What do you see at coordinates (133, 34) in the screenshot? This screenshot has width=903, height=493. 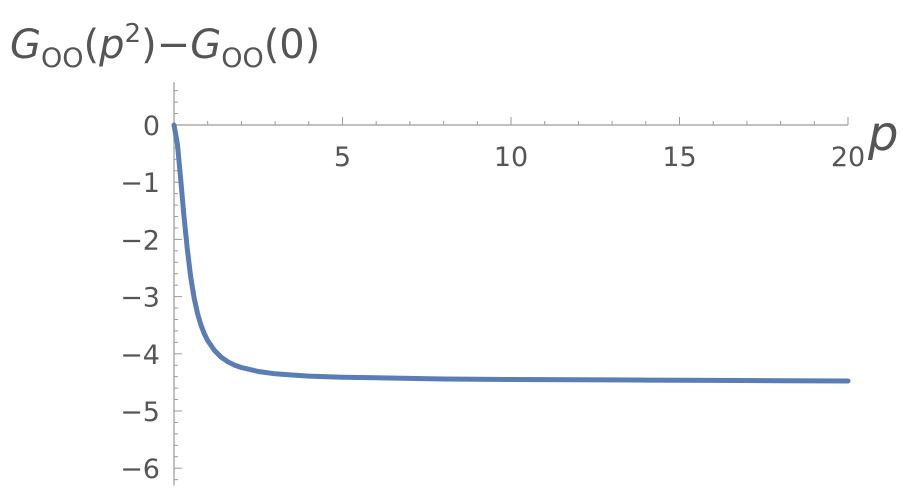 I see `y-title-superscript: 2` at bounding box center [133, 34].